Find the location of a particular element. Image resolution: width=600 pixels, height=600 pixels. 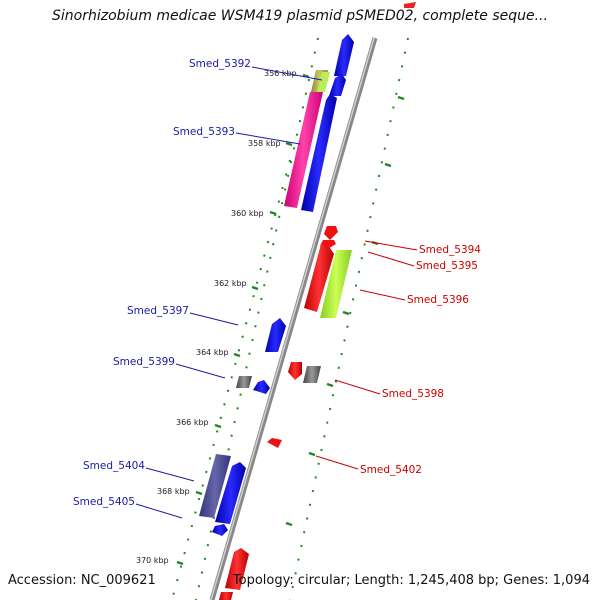

tick-label: 368 kbp is located at coordinates (173, 491).